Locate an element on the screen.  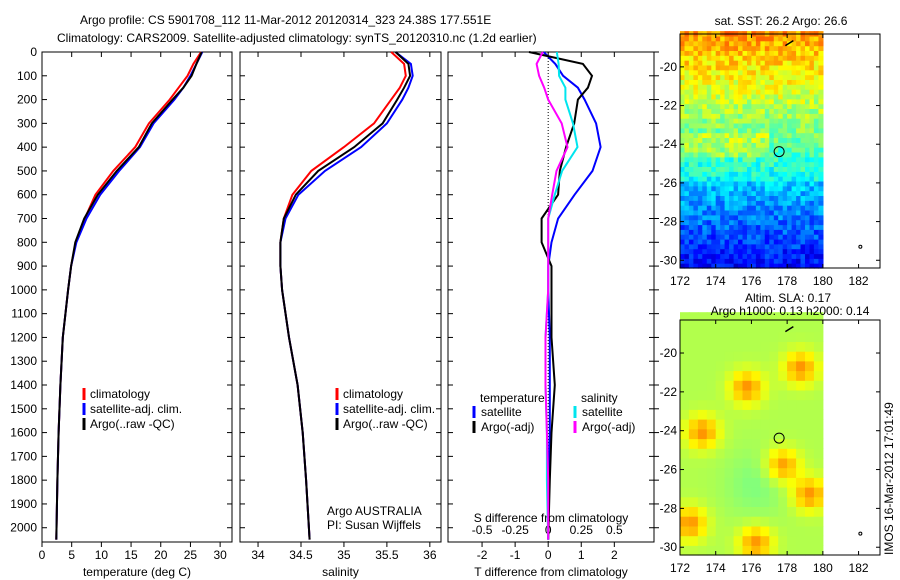
y-tick-label: 100 is located at coordinates (27, 76).